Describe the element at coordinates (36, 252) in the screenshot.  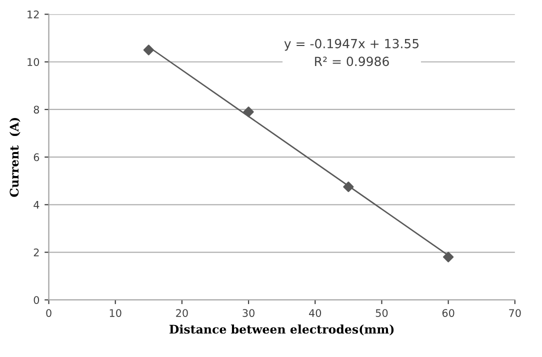
I see `y-tick-label: 2` at that location.